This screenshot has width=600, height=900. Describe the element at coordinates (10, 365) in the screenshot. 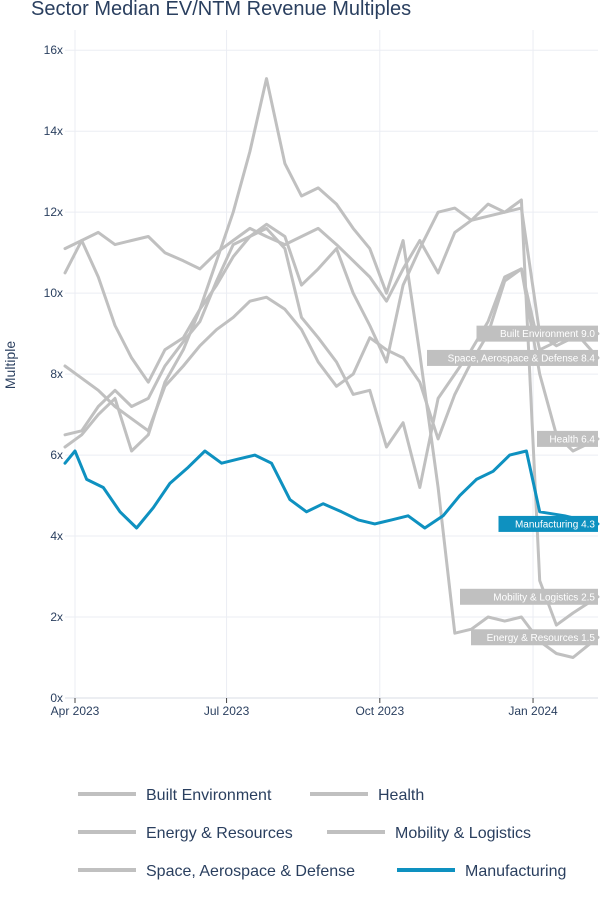

I see `y-axis-label: Multiple` at that location.